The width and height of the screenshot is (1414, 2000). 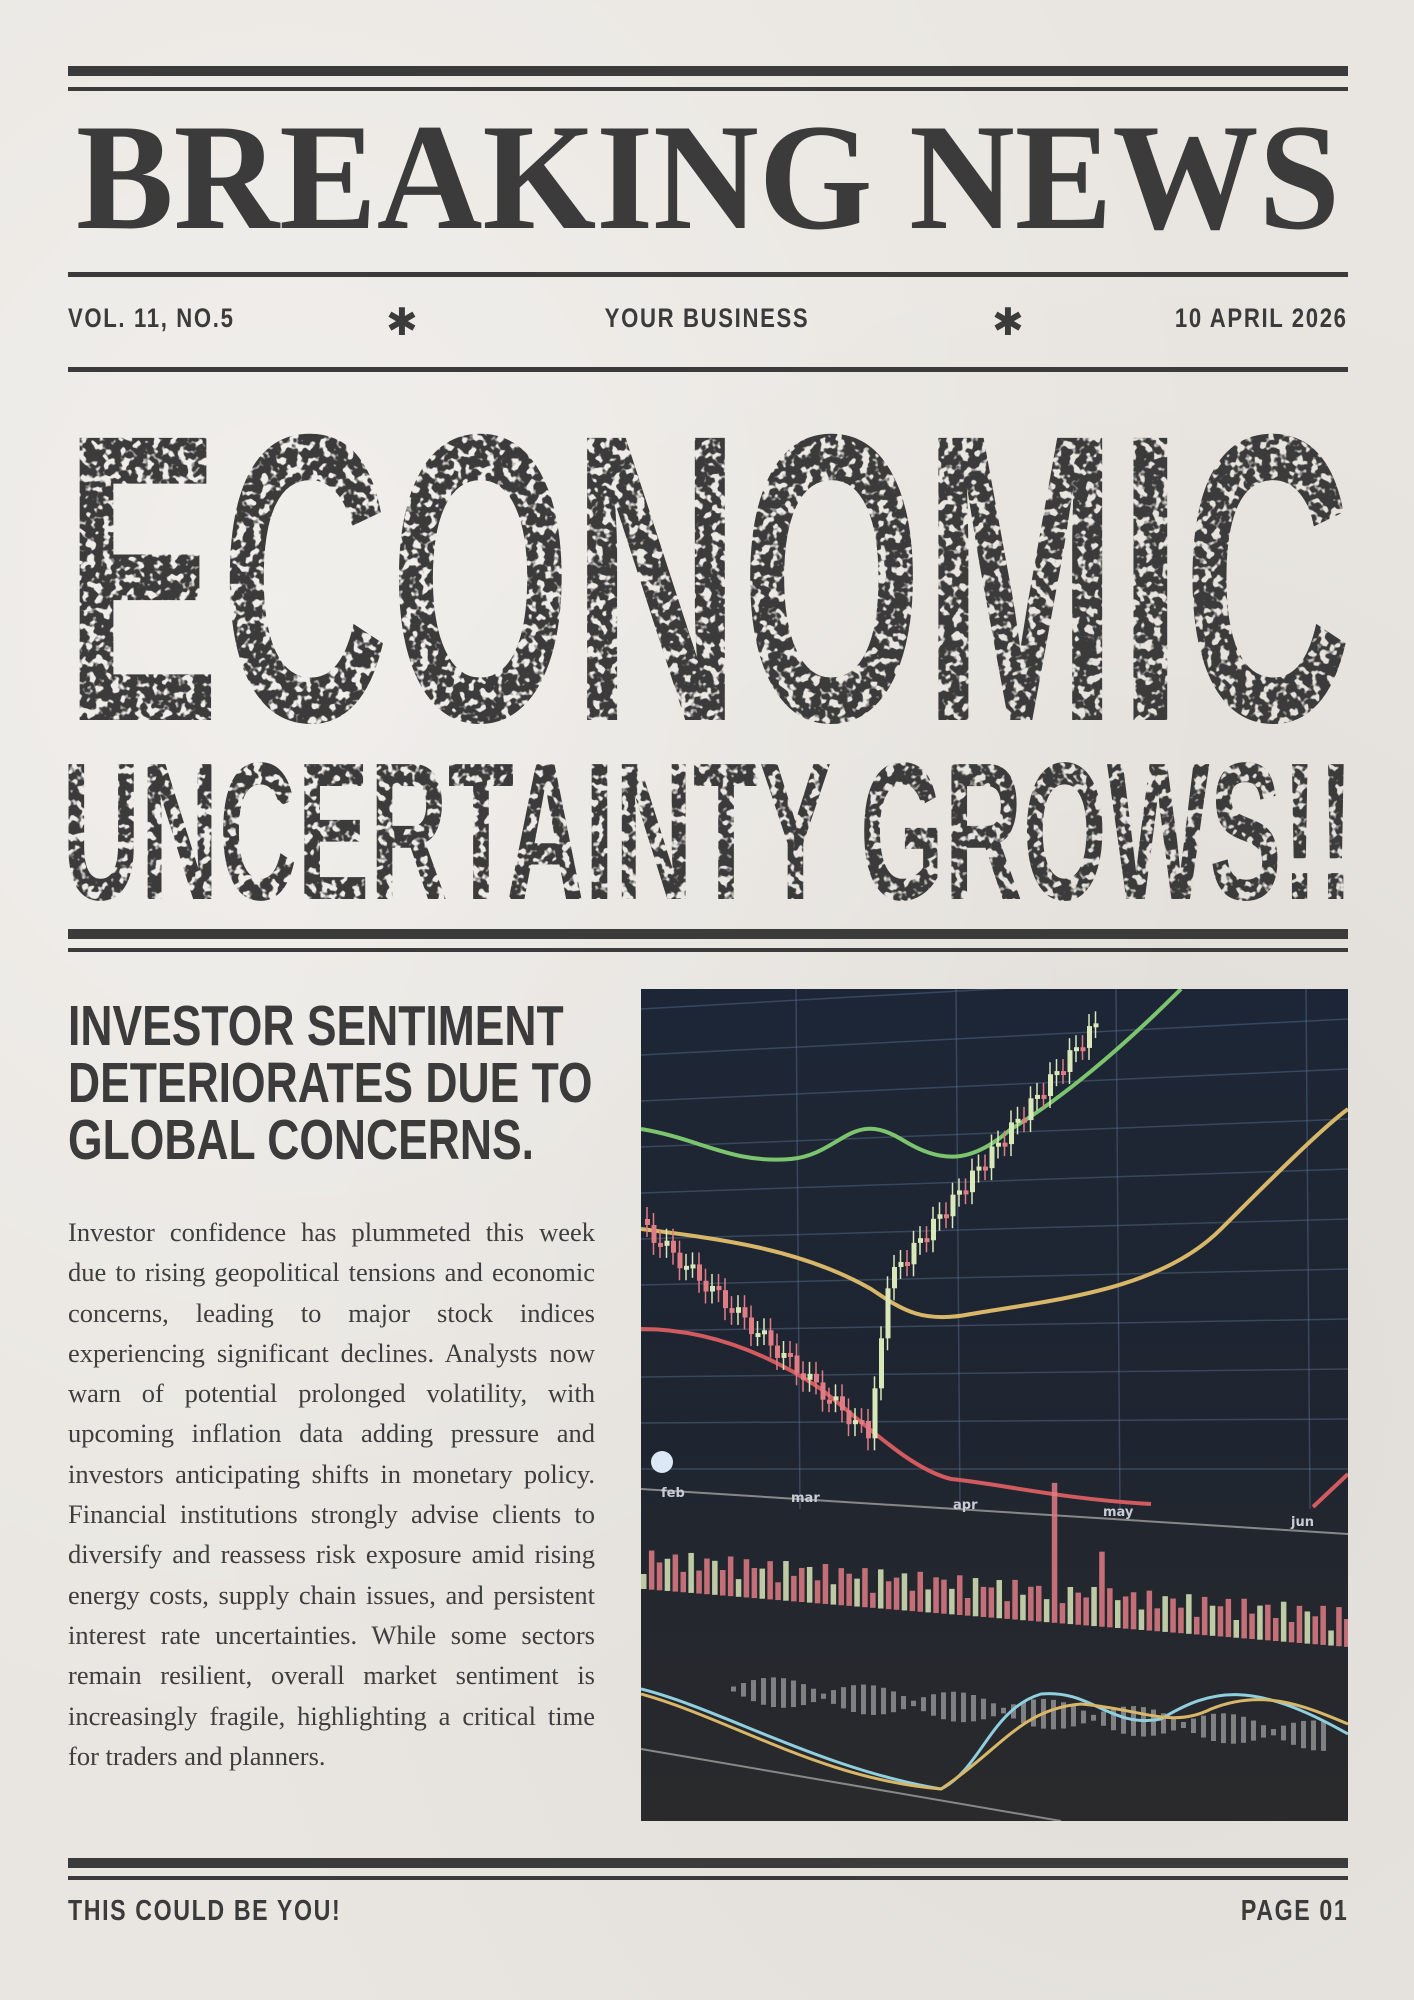 What do you see at coordinates (805, 1498) in the screenshot?
I see `month-label: mar` at bounding box center [805, 1498].